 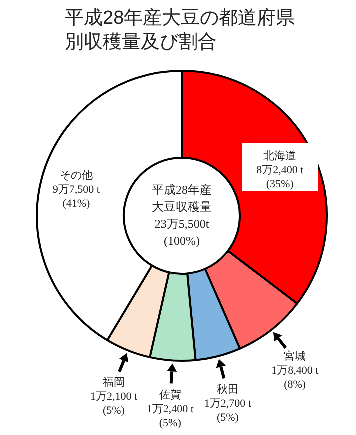 I want to click on slice-label: 北海道, so click(x=280, y=155).